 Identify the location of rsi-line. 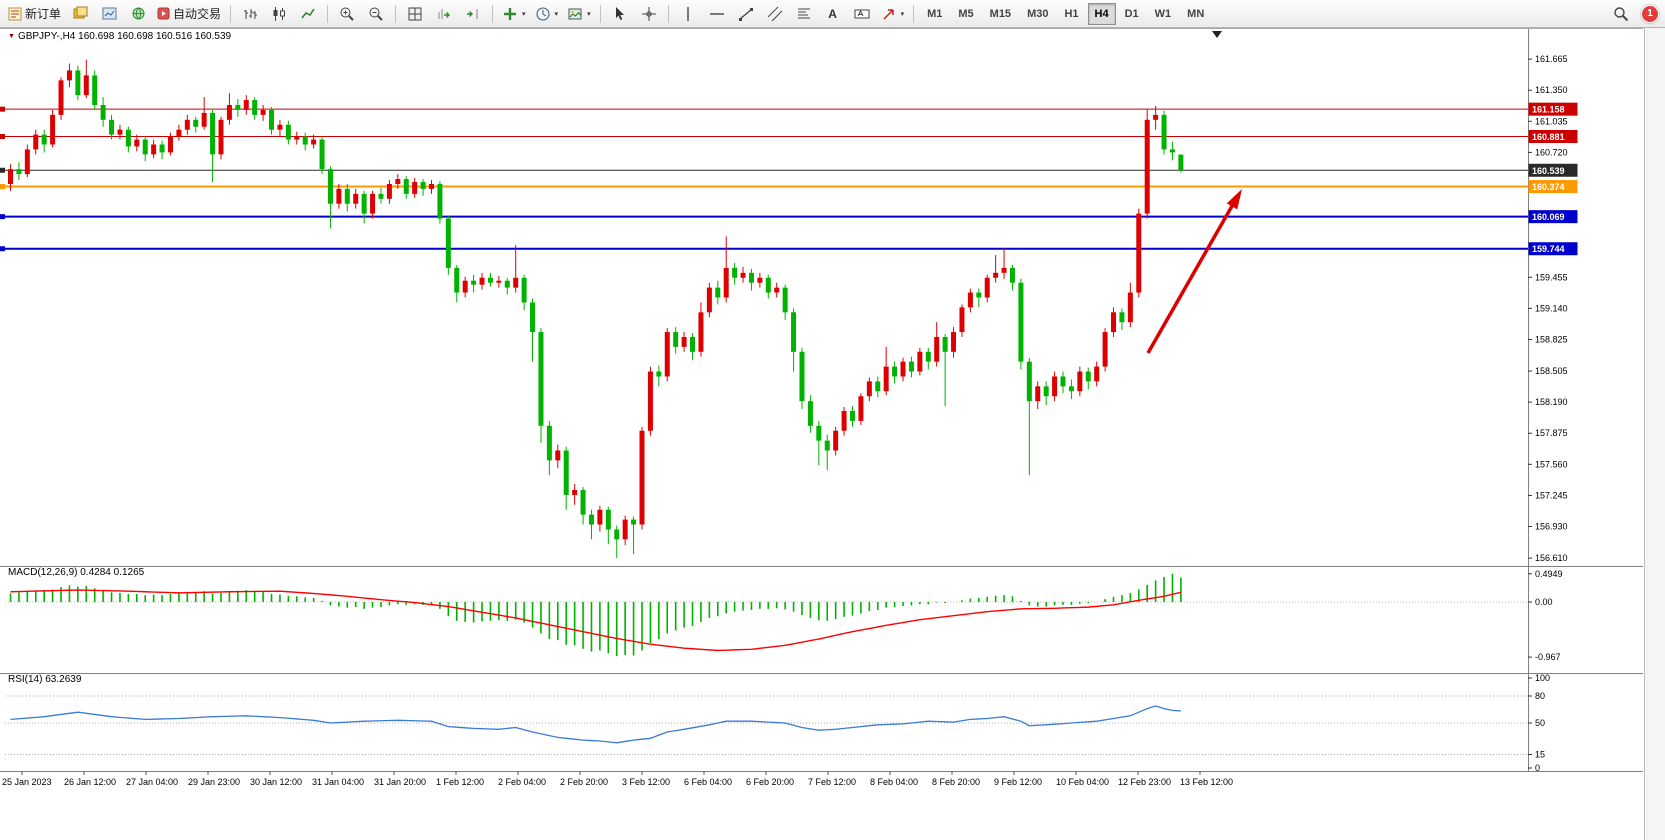
(595, 724).